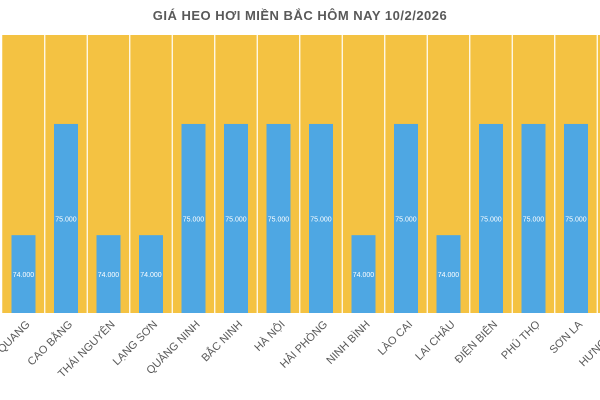 This screenshot has height=400, width=600. I want to click on category-label: PHÚ THỌ, so click(521, 340).